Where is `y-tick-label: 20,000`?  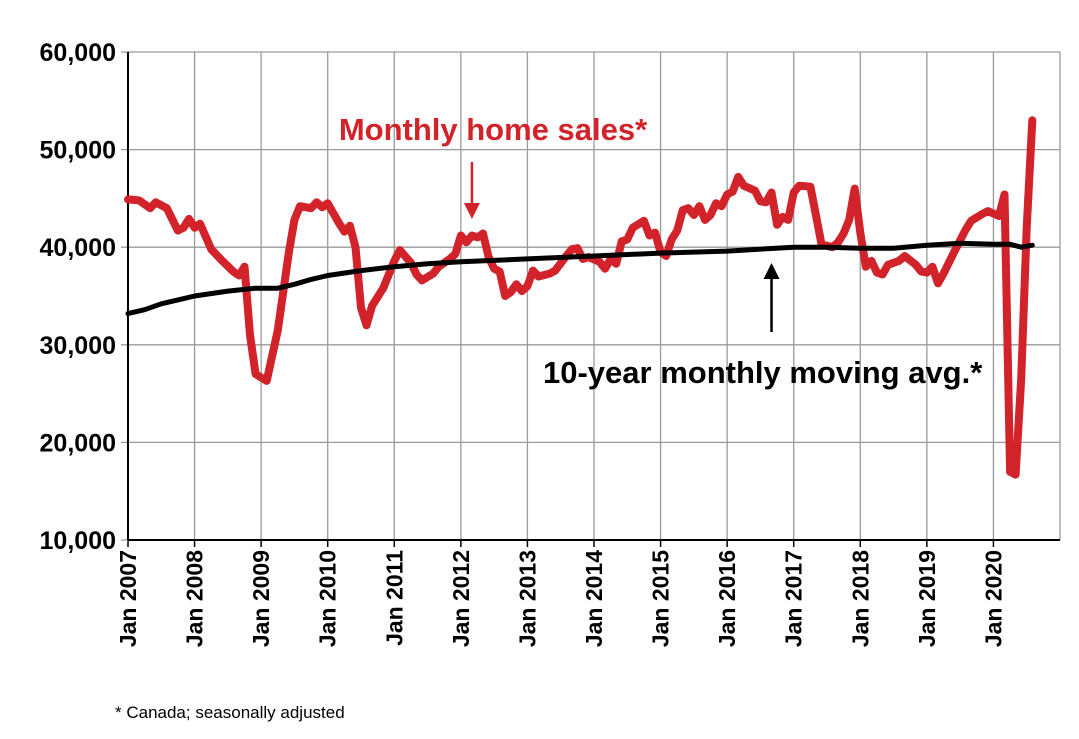 y-tick-label: 20,000 is located at coordinates (78, 443).